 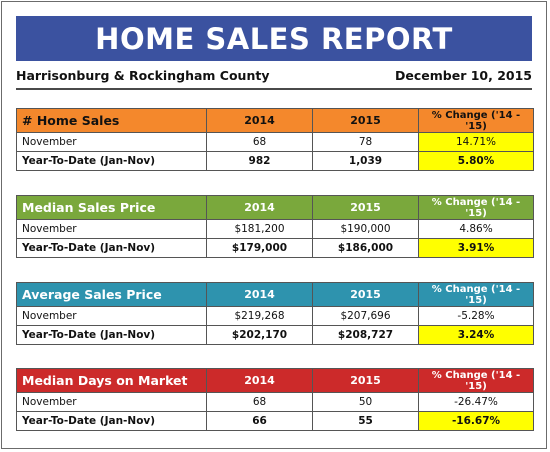 What do you see at coordinates (111, 380) in the screenshot?
I see `table-title: Median Days on Market` at bounding box center [111, 380].